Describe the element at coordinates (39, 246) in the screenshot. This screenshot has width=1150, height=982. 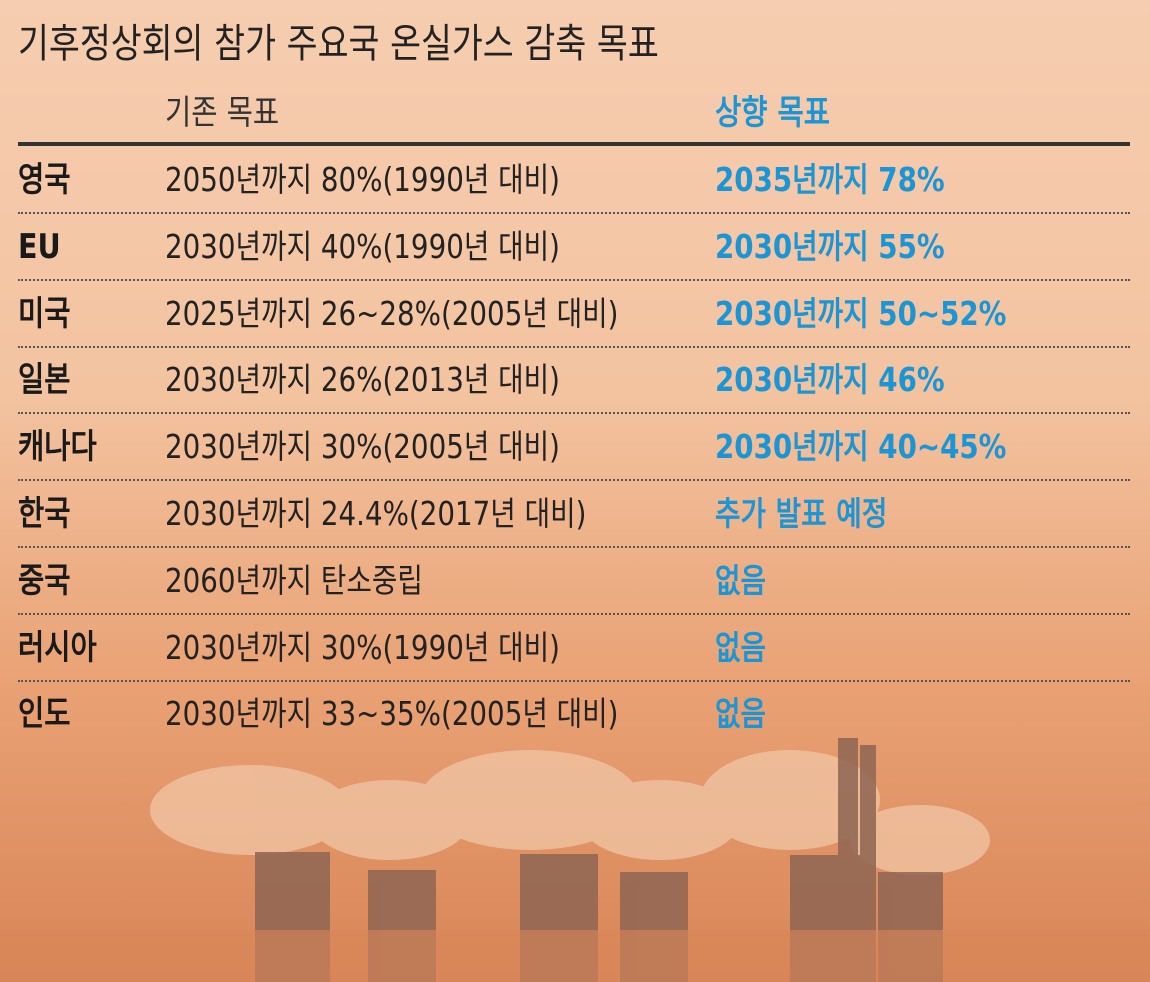
I see `country: EU` at that location.